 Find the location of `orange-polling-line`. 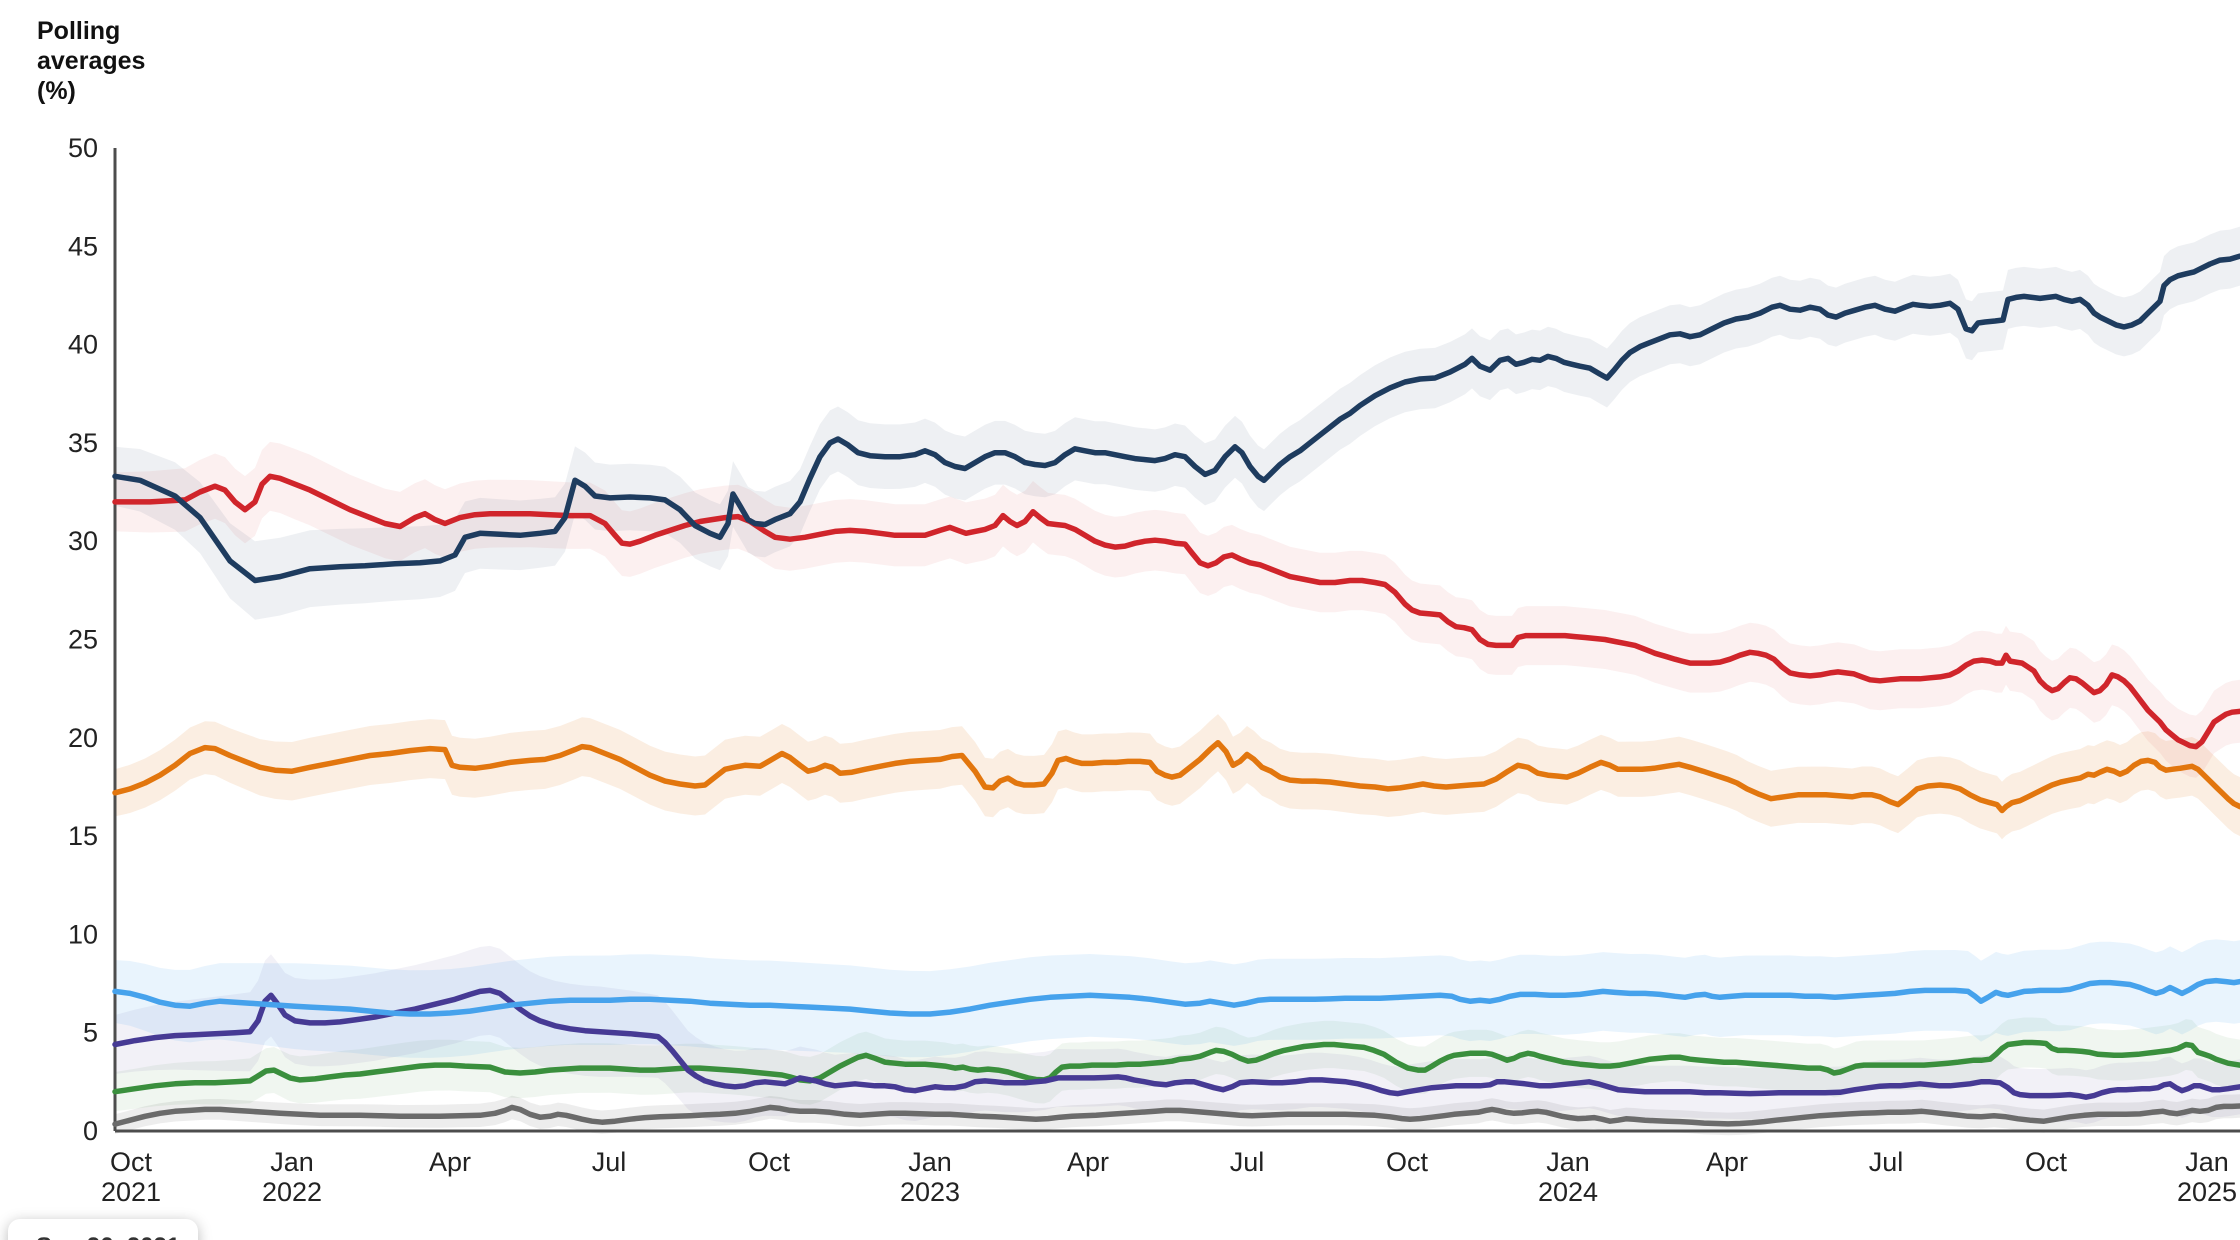

orange-polling-line is located at coordinates (1176, 776).